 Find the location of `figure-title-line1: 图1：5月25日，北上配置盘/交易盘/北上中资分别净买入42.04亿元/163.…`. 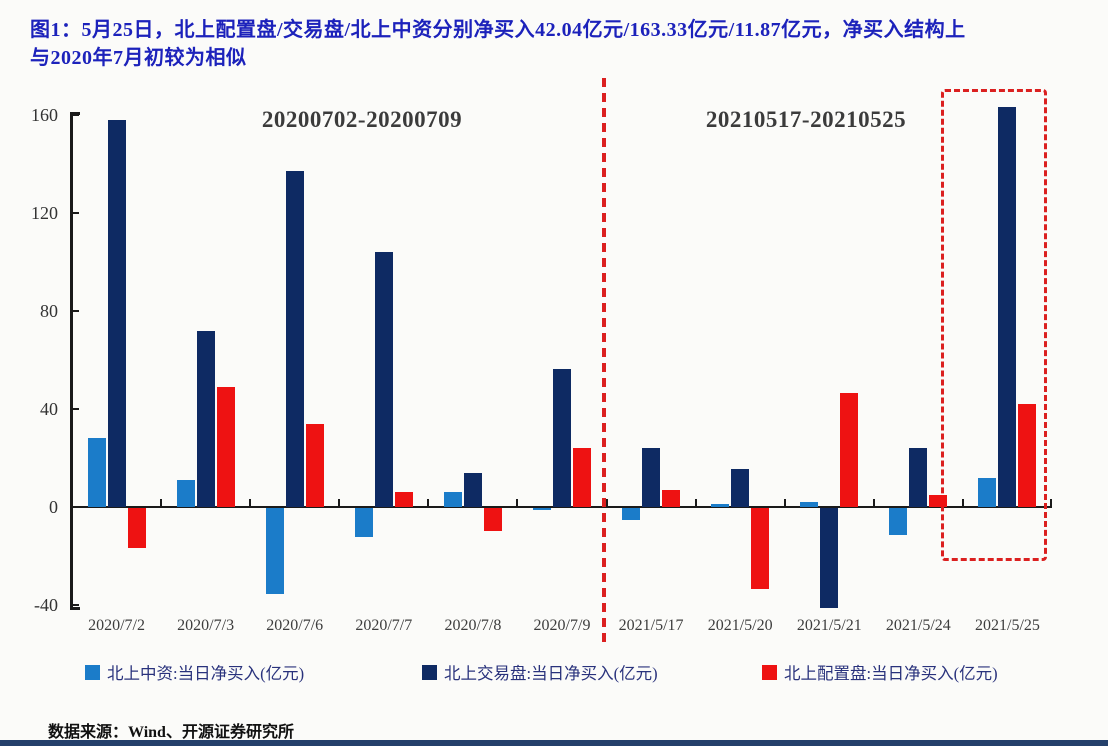

figure-title-line1: 图1：5月25日，北上配置盘/交易盘/北上中资分别净买入42.04亿元/163.… is located at coordinates (498, 30).